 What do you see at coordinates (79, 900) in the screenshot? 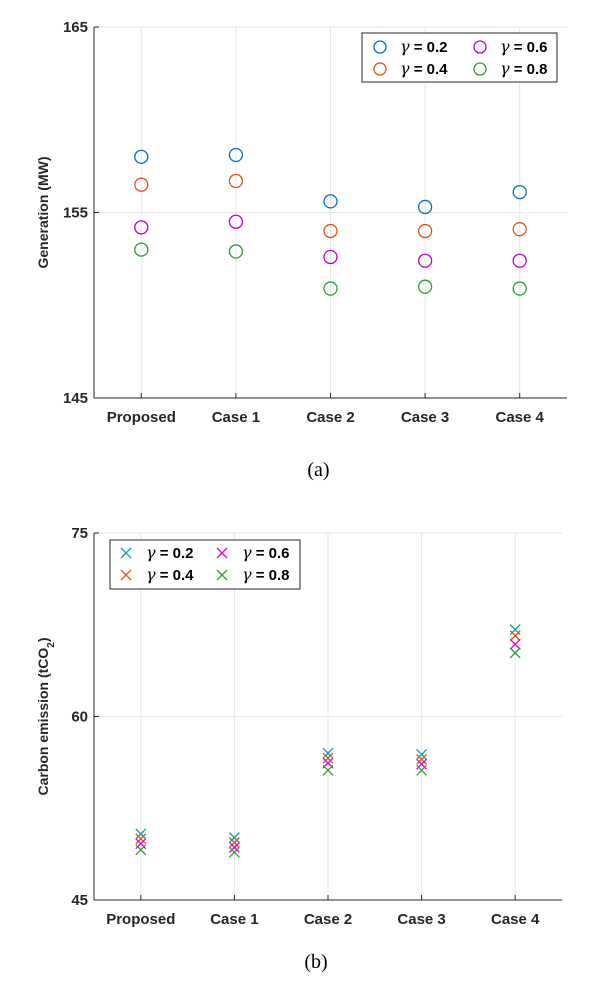
I see `y-tick-label: 45` at bounding box center [79, 900].